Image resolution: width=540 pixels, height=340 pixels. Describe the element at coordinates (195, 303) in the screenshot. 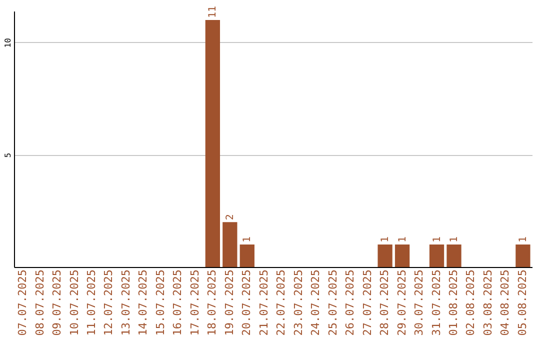

I see `x-tick-label: 17.07.2025` at that location.